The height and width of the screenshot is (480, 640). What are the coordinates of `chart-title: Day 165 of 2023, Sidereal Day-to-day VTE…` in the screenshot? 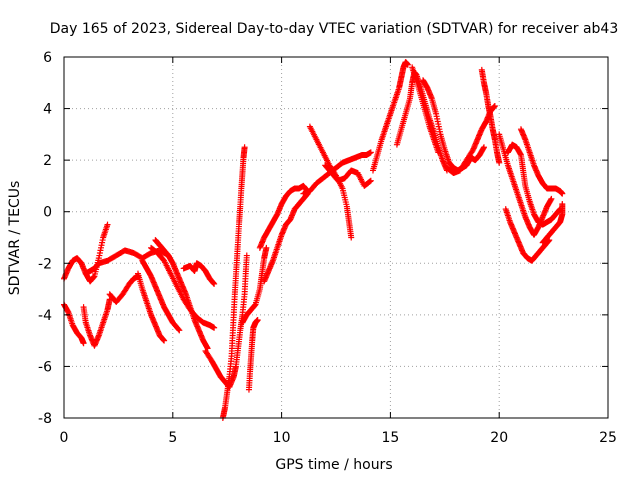 It's located at (334, 29).